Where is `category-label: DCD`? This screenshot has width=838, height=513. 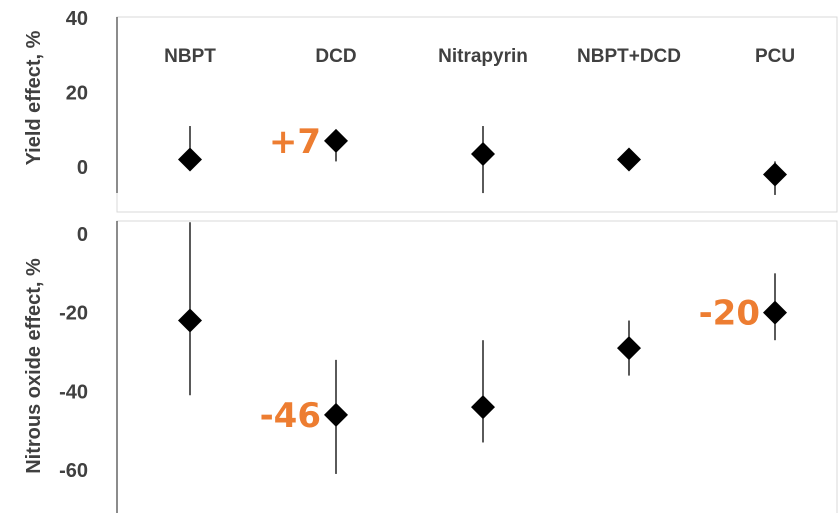
category-label: DCD is located at coordinates (335, 56).